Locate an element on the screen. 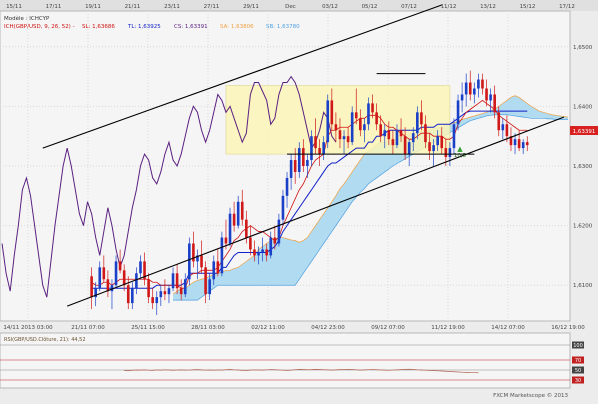  x-tick-label: 14/11 2013 03:00 is located at coordinates (28, 328).